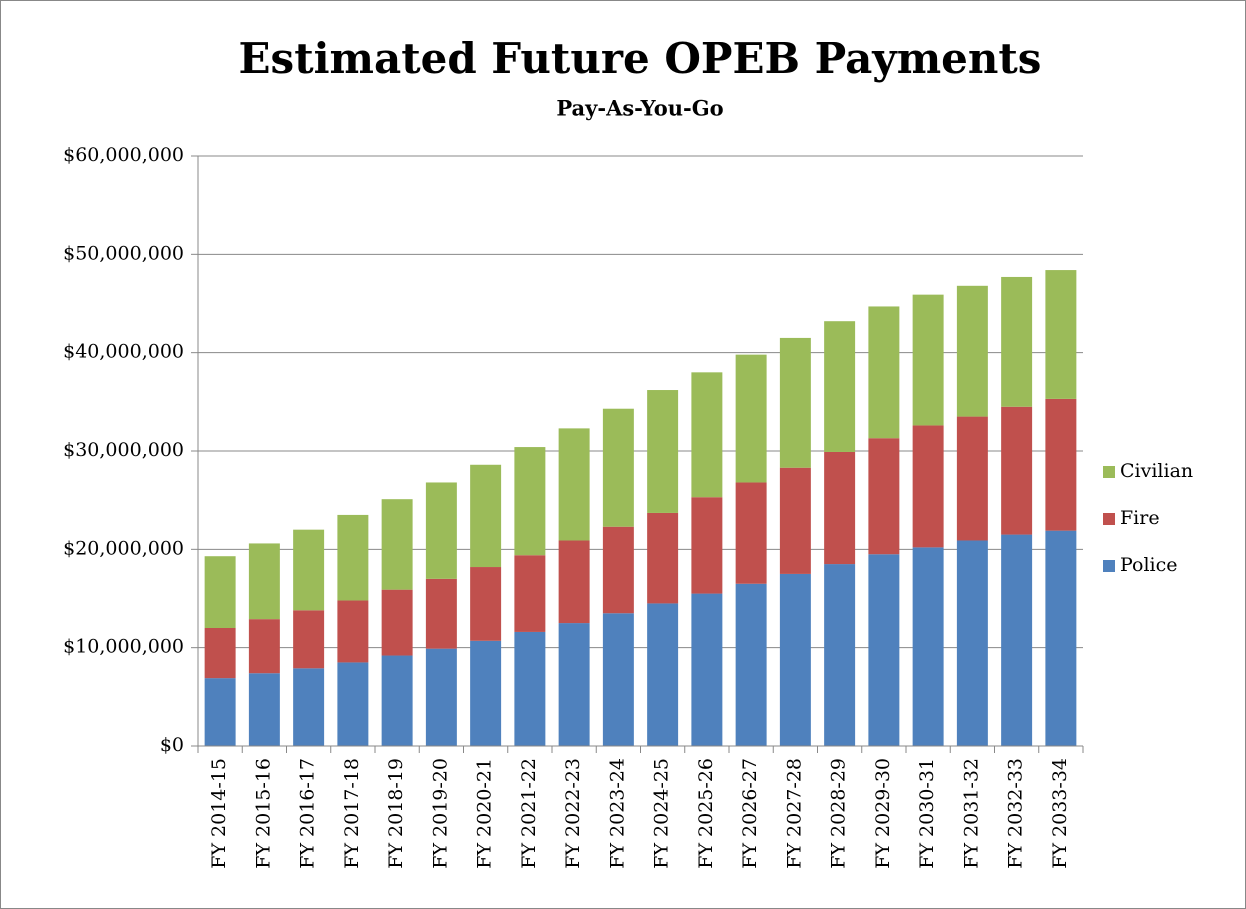 Image resolution: width=1246 pixels, height=909 pixels. Describe the element at coordinates (308, 813) in the screenshot. I see `x-tick-label: FY 2016-17` at that location.